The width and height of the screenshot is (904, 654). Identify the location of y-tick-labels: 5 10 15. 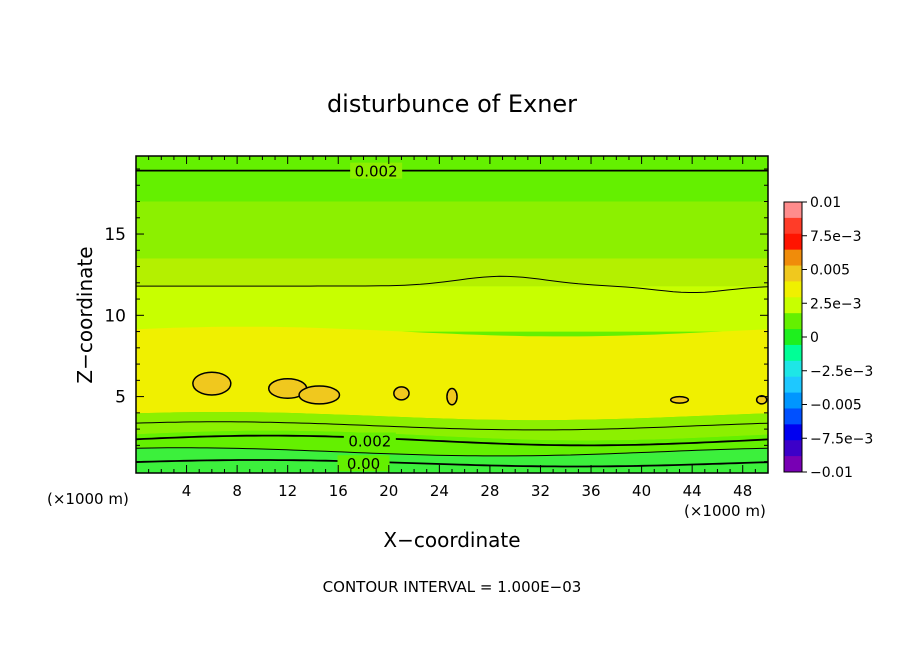
(115, 316).